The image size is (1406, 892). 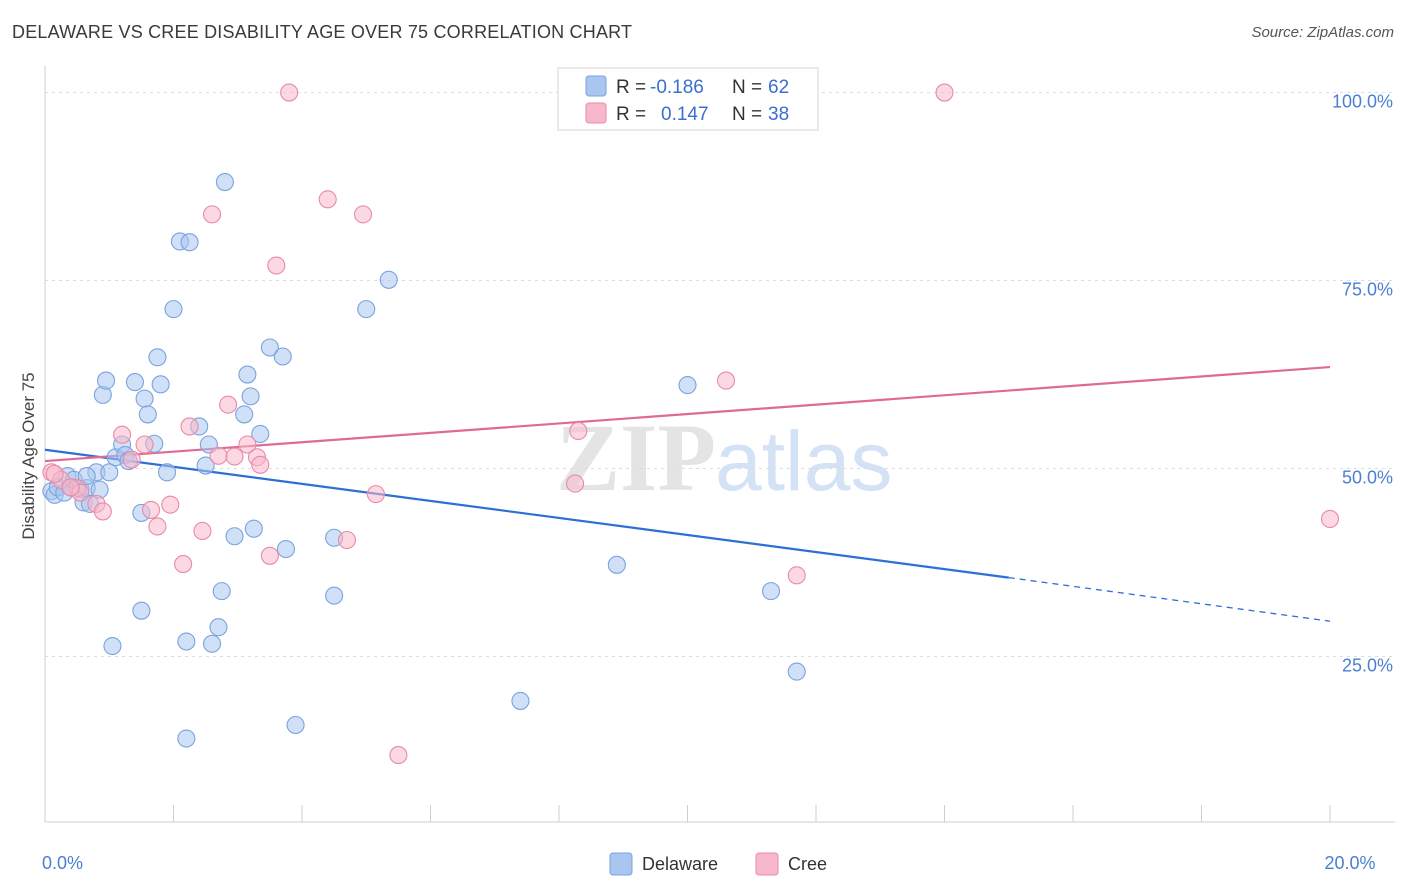 What do you see at coordinates (621, 864) in the screenshot?
I see `bottom-legend-swatch-delaware` at bounding box center [621, 864].